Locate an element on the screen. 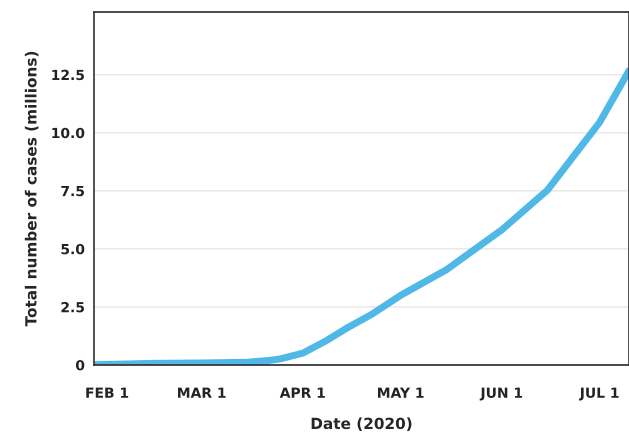 This screenshot has height=442, width=629. x-tick-label: MAR 1 is located at coordinates (202, 393).